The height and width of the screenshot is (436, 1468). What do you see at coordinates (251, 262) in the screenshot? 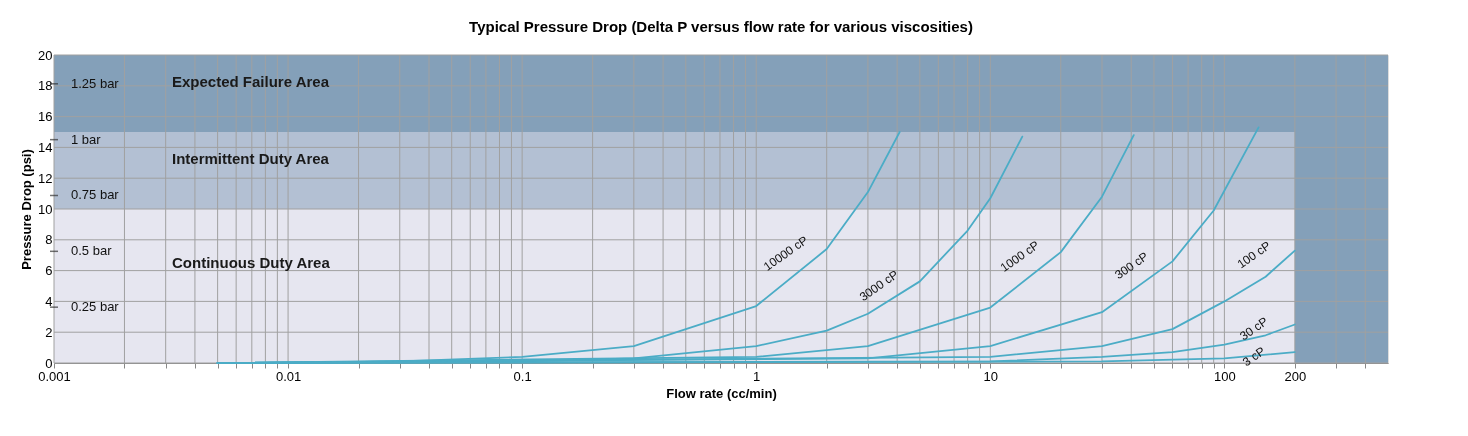
I see `band-label: Continuous Duty Area` at bounding box center [251, 262].